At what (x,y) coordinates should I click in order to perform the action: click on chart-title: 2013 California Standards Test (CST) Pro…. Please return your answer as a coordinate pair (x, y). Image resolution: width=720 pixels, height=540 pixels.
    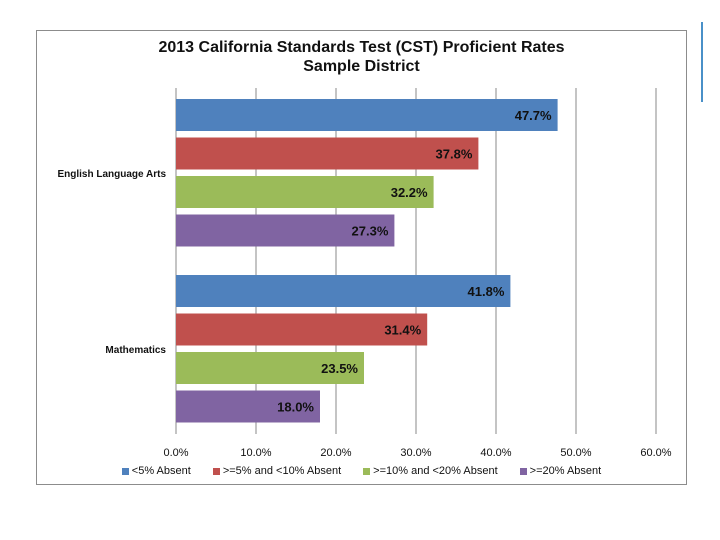
    Looking at the image, I should click on (361, 47).